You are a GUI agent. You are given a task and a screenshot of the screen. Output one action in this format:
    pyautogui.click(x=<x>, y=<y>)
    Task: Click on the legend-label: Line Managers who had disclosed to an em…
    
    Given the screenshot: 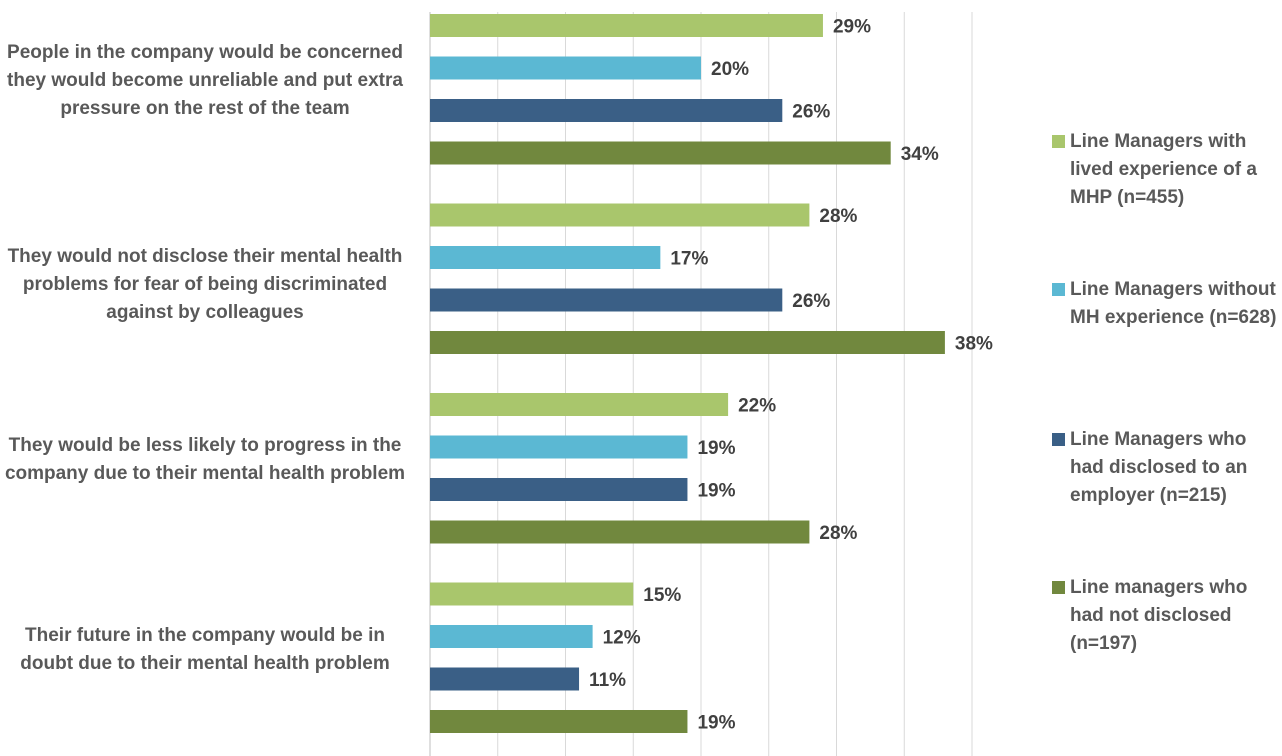 What is the action you would take?
    pyautogui.click(x=1159, y=467)
    